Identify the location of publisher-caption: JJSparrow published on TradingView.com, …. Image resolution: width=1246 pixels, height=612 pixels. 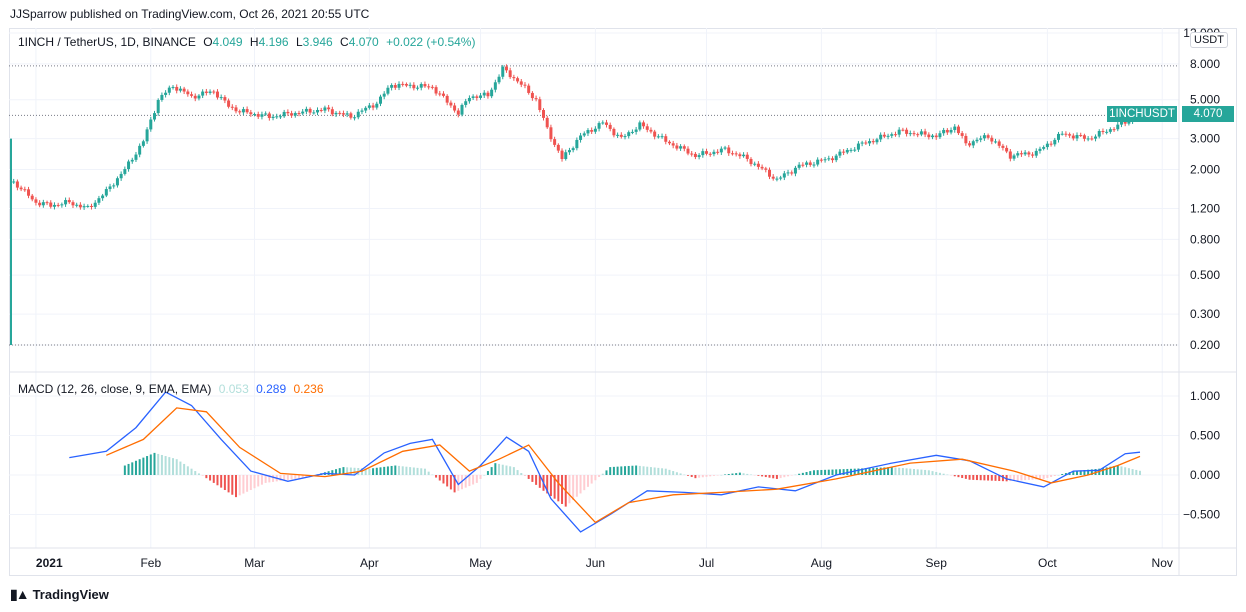
(190, 14).